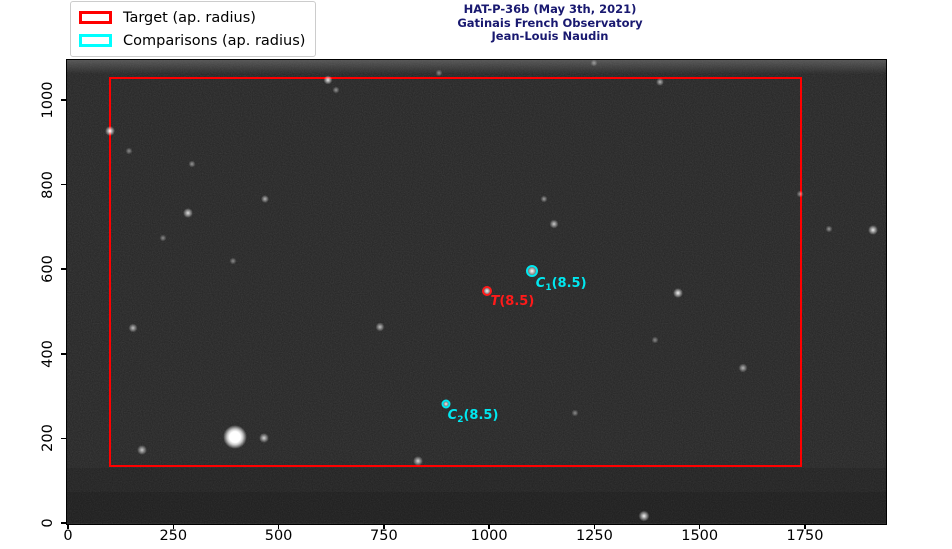 The height and width of the screenshot is (549, 952). What do you see at coordinates (95, 17) in the screenshot?
I see `target-aperture-swatch-icon` at bounding box center [95, 17].